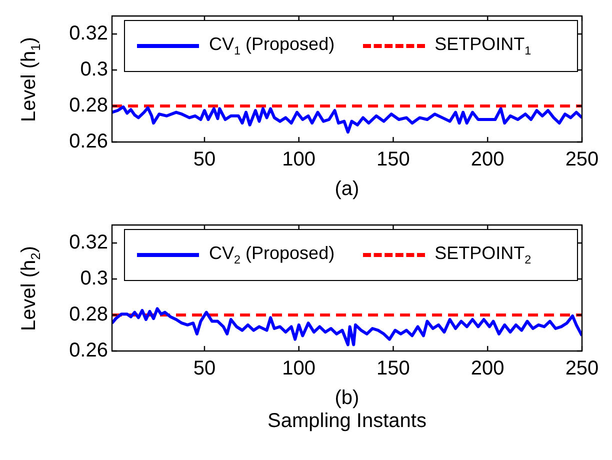 This screenshot has height=460, width=612. Describe the element at coordinates (347, 189) in the screenshot. I see `text: (a)` at that location.